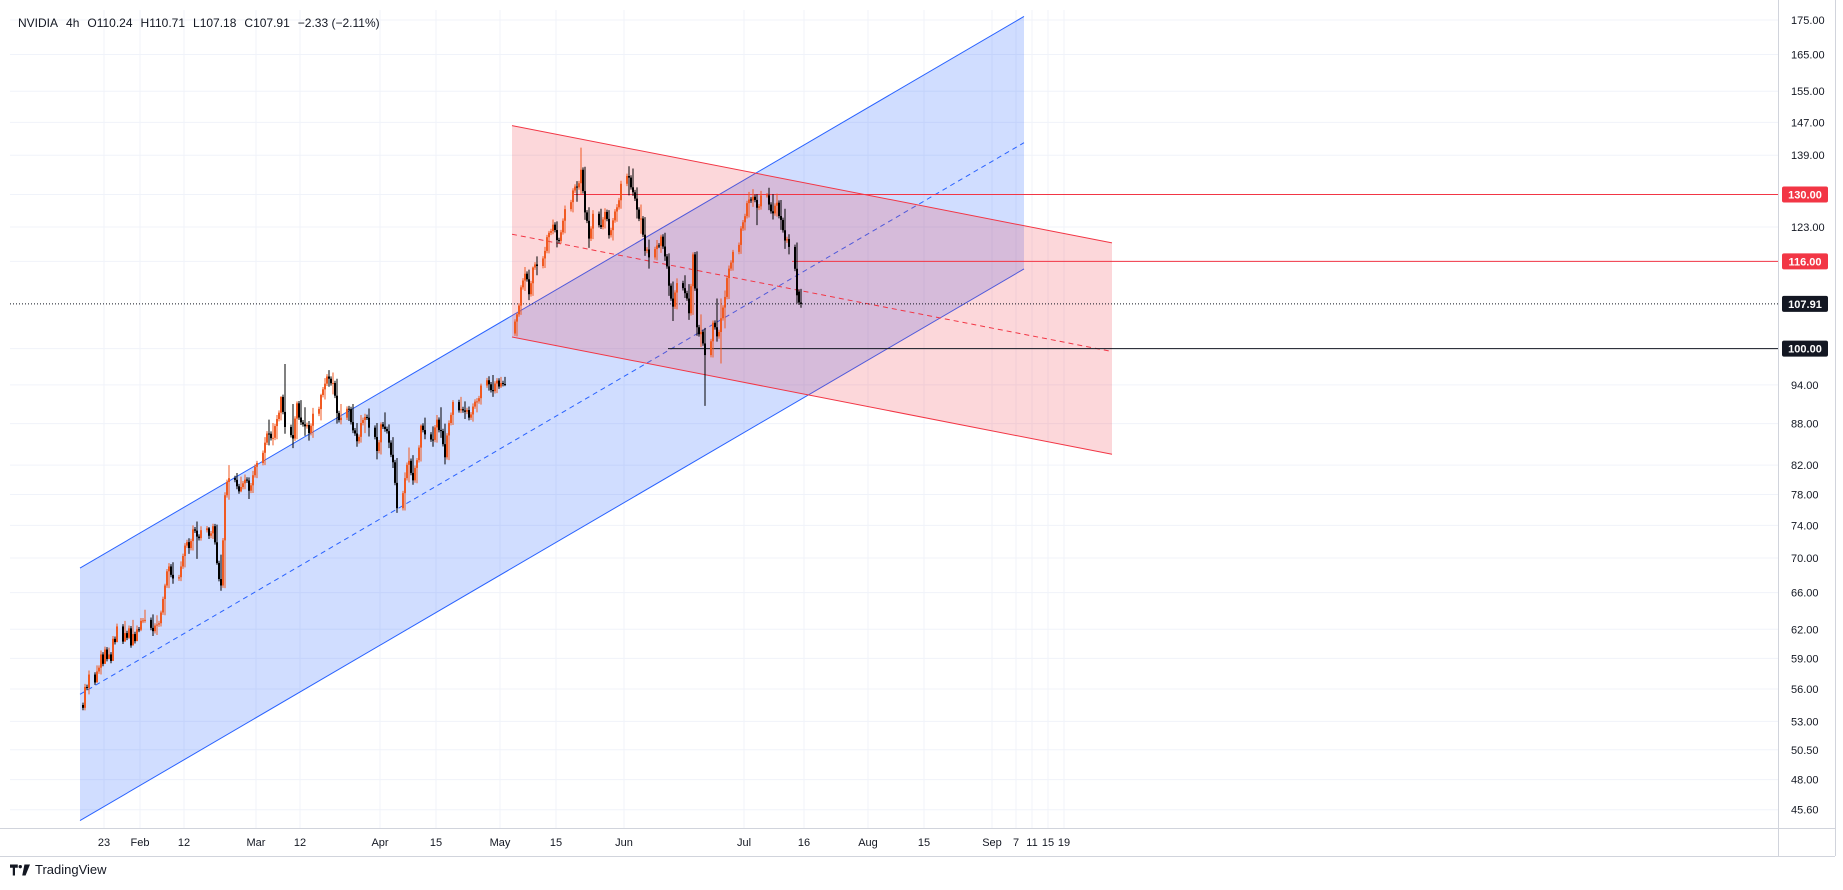 This screenshot has width=1843, height=890. What do you see at coordinates (300, 843) in the screenshot?
I see `time-tick-label: 12` at bounding box center [300, 843].